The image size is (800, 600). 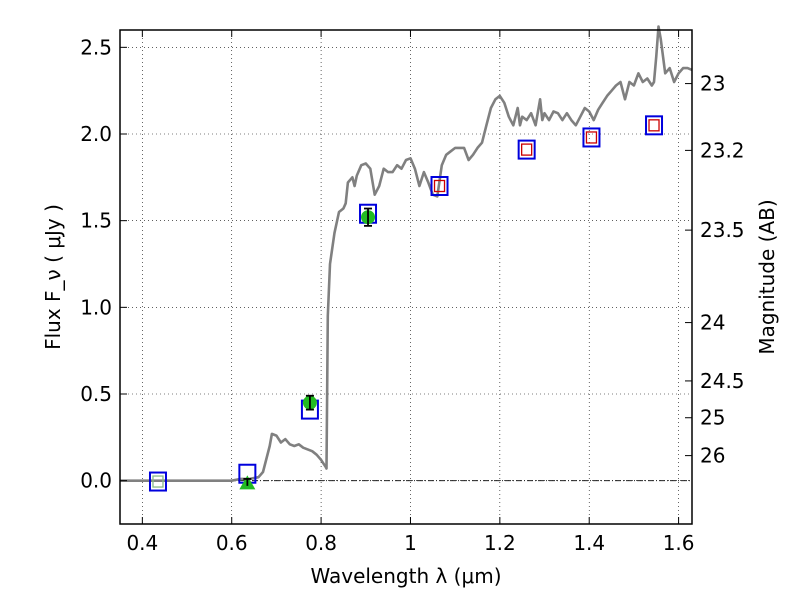 What do you see at coordinates (96, 134) in the screenshot?
I see `y-tick-label: 2.0` at bounding box center [96, 134].